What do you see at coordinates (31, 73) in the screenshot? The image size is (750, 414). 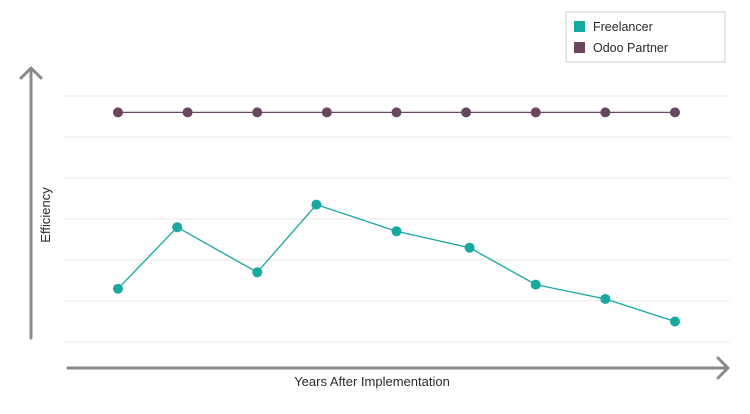 I see `y-axis-arrow` at bounding box center [31, 73].